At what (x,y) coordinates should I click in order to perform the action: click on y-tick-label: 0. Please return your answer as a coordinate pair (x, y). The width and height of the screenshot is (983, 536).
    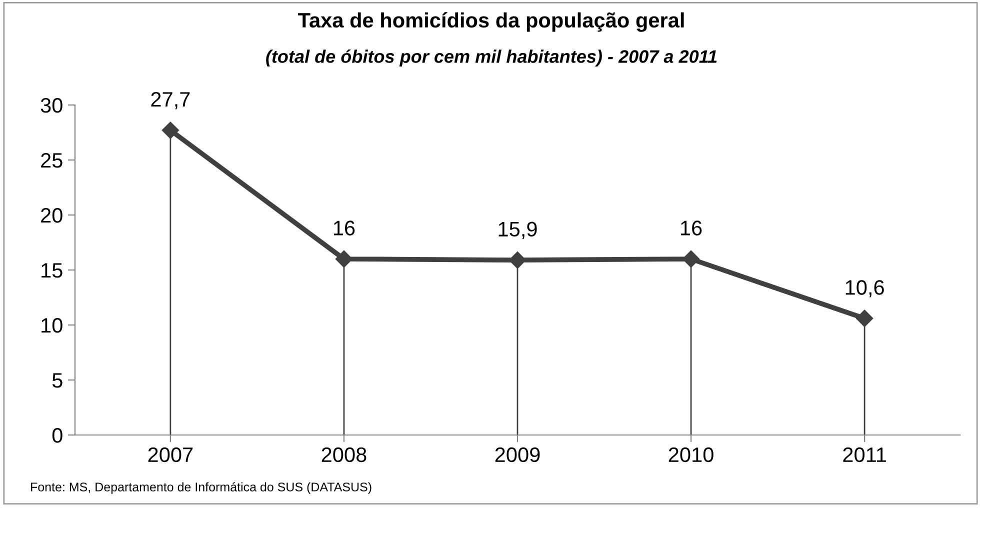
    Looking at the image, I should click on (57, 435).